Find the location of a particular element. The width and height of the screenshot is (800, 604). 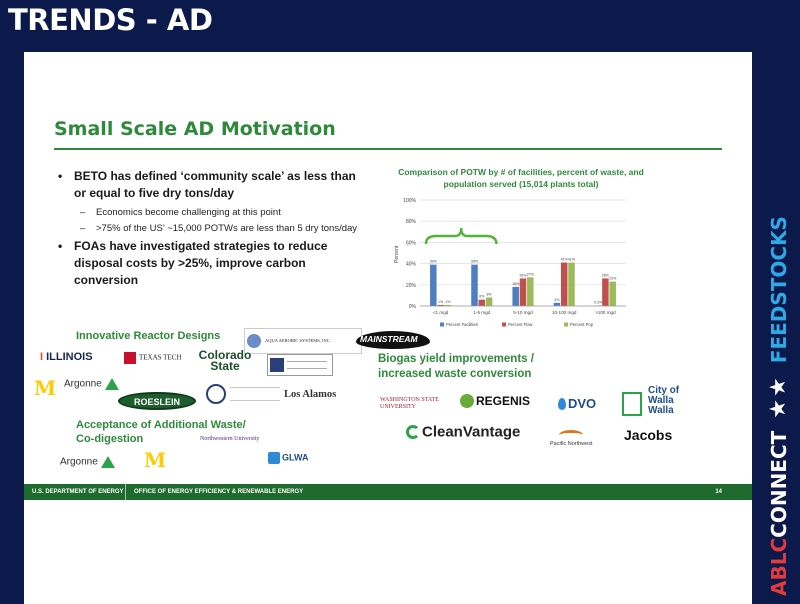

header-title: TRENDS - AD is located at coordinates (110, 20).